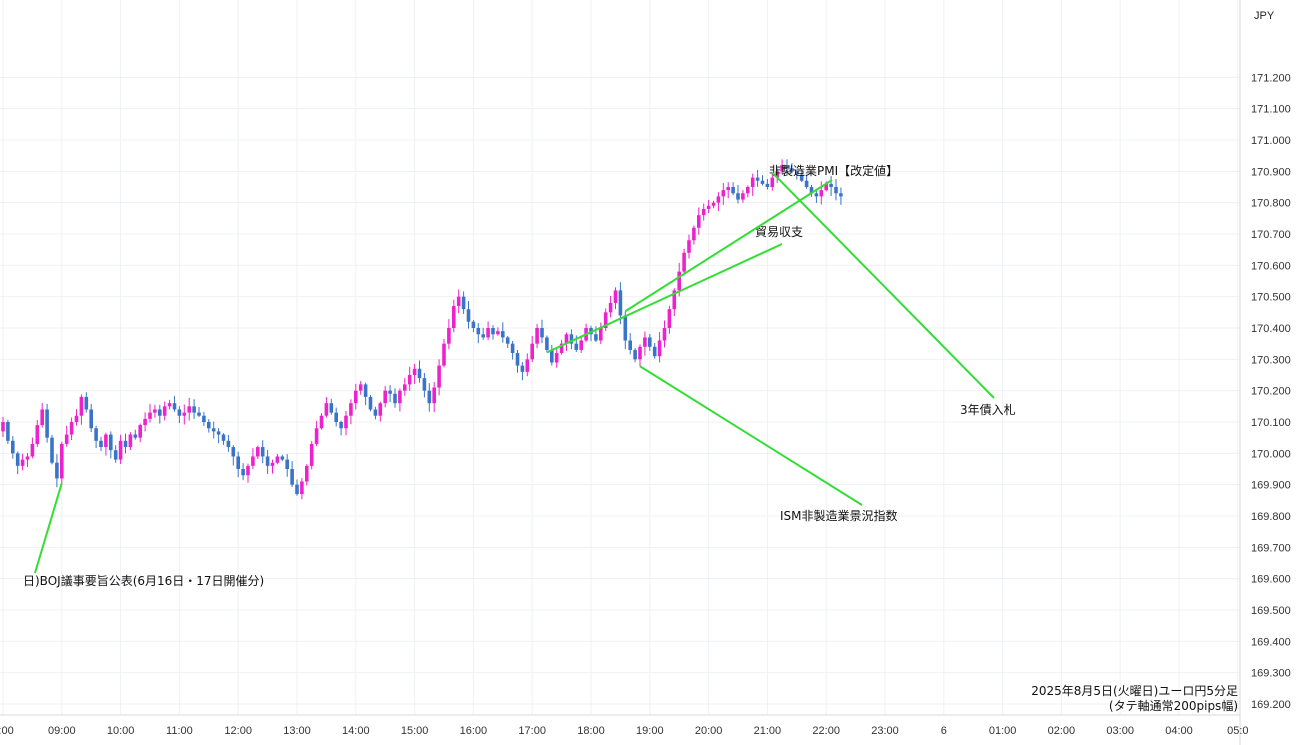  Describe the element at coordinates (826, 731) in the screenshot. I see `time-tick-label: 22:00` at that location.